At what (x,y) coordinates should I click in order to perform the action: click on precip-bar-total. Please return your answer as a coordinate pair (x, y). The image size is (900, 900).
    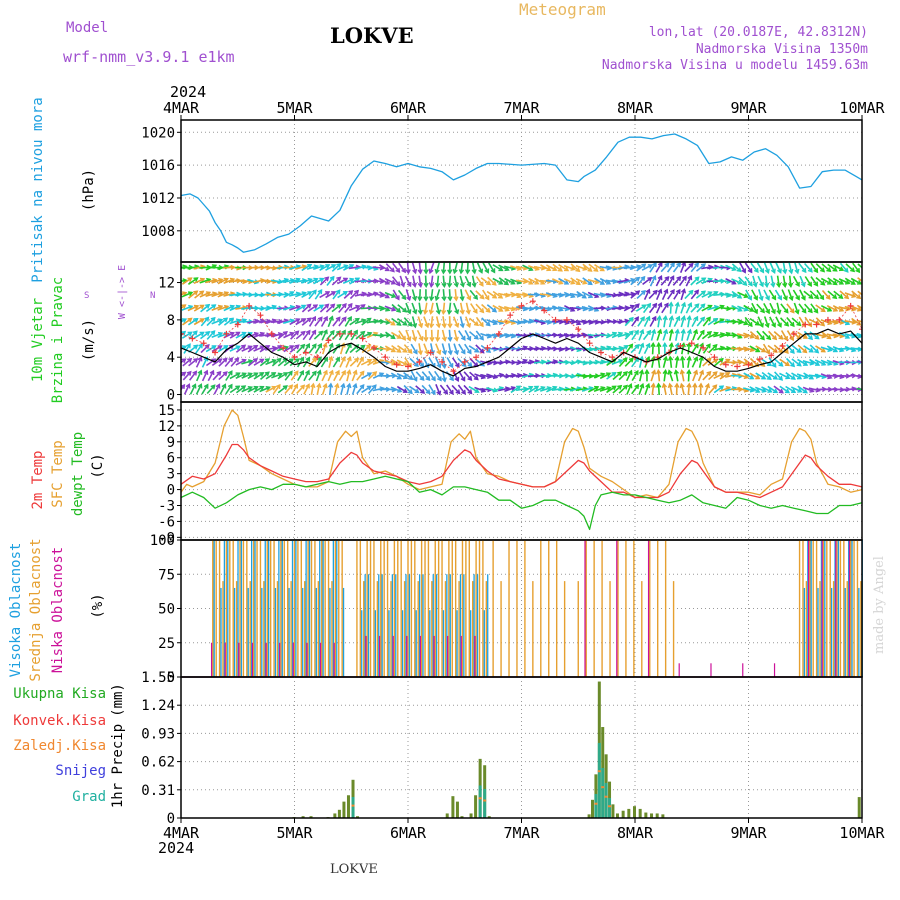
    Looking at the image, I should click on (348, 806).